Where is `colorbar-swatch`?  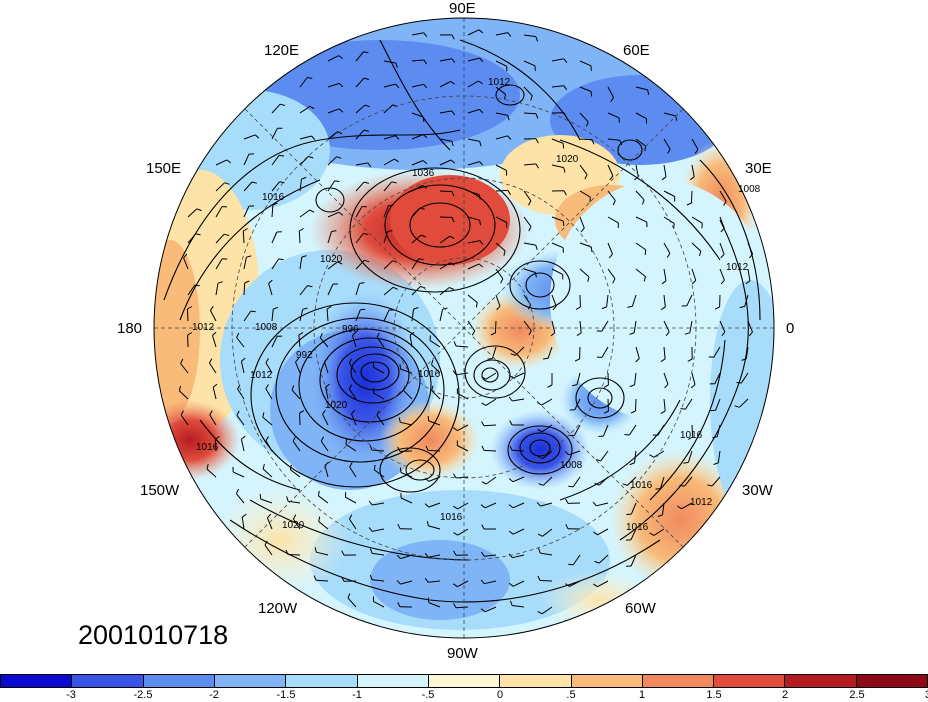 colorbar-swatch is located at coordinates (179, 681).